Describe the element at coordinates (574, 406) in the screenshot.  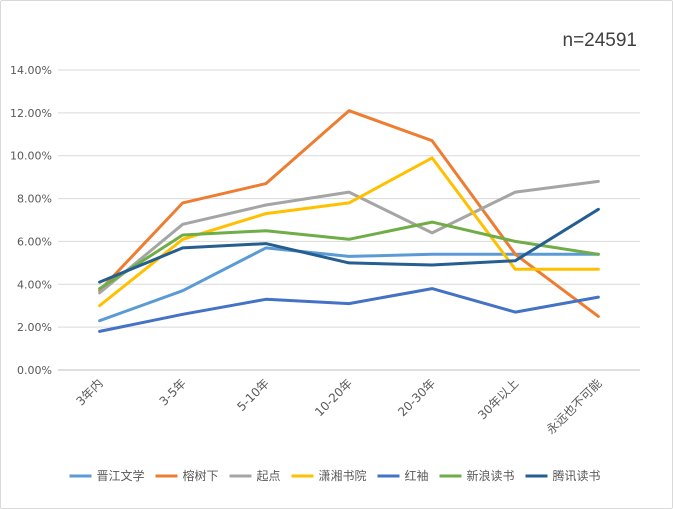
I see `x-tick-label: 永远也不可能` at that location.